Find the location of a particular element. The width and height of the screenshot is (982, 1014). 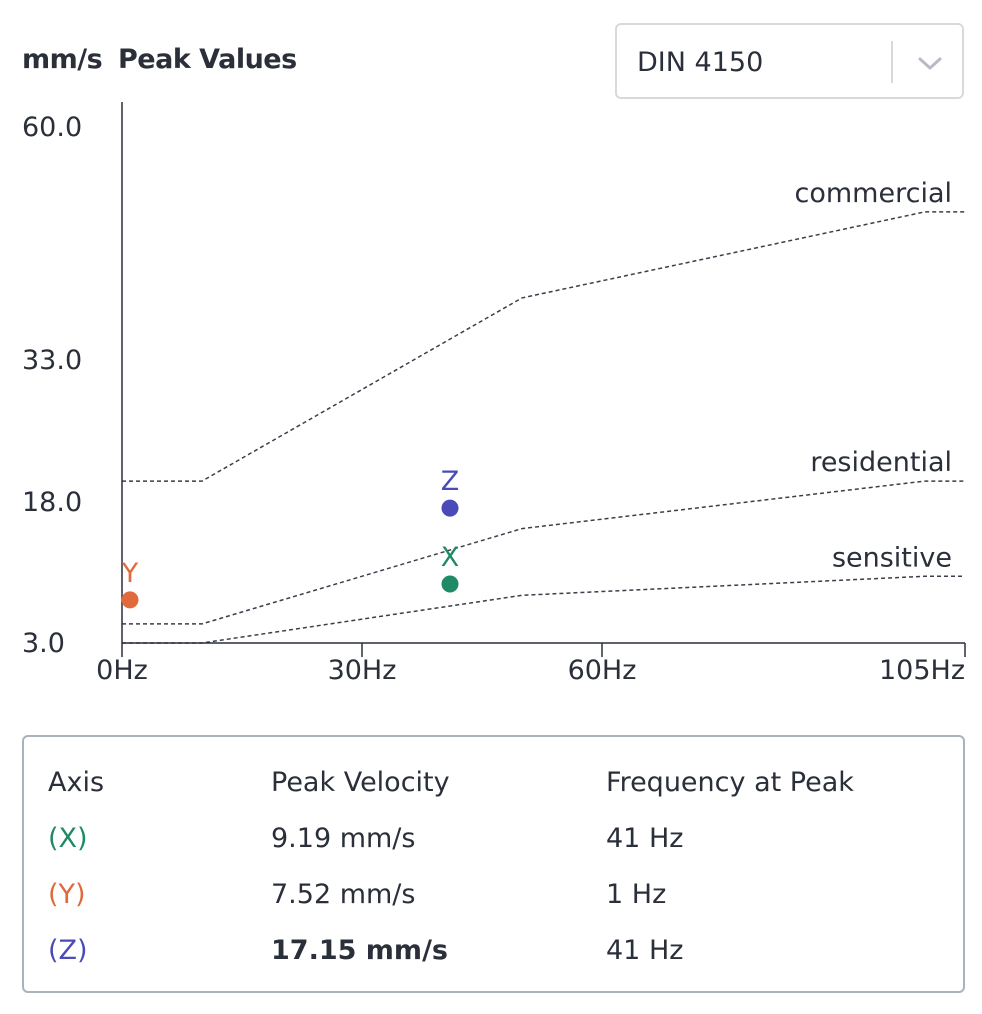

x-tick-label: 0Hz is located at coordinates (122, 670).